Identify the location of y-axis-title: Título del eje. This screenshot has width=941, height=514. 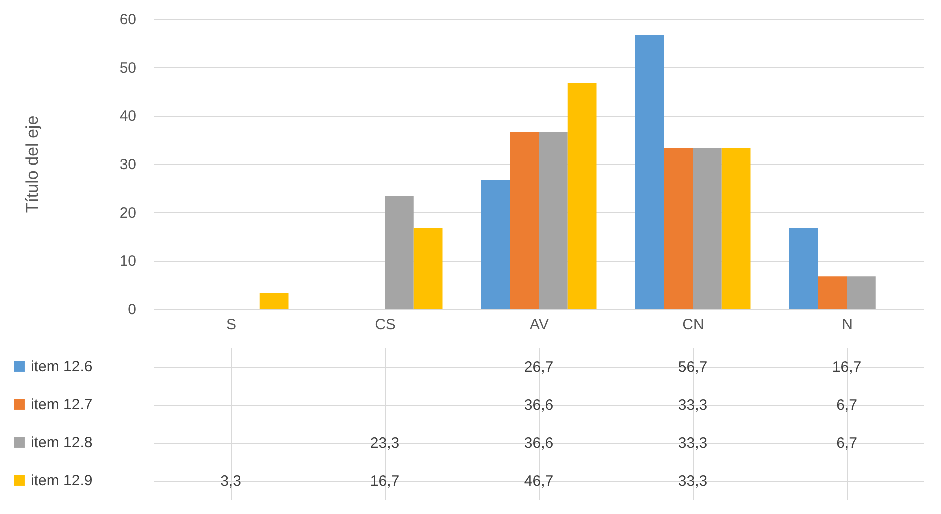
(32, 165).